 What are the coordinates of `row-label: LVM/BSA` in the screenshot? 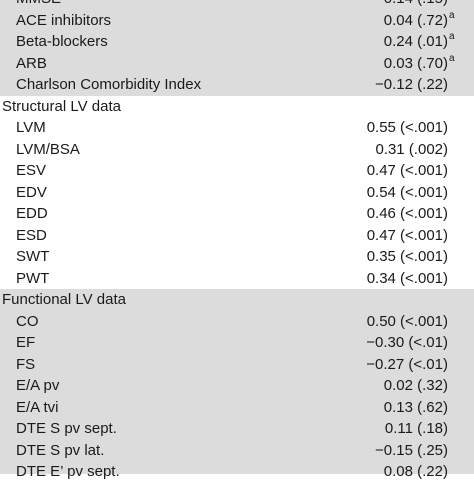 It's located at (48, 149).